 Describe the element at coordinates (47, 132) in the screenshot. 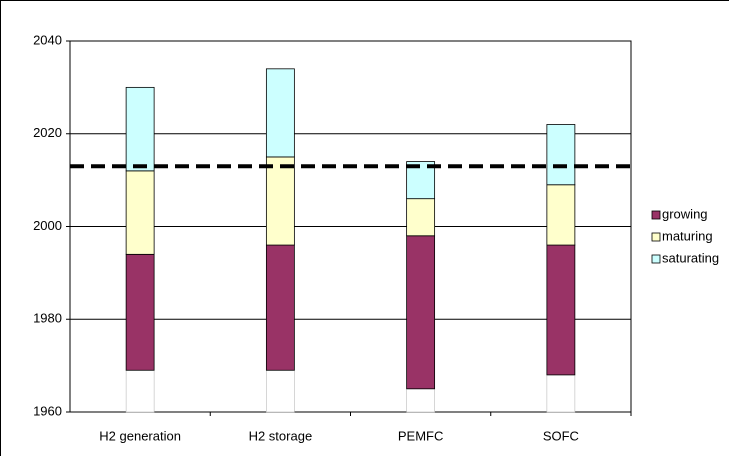

I see `y-tick-label: 2020` at that location.